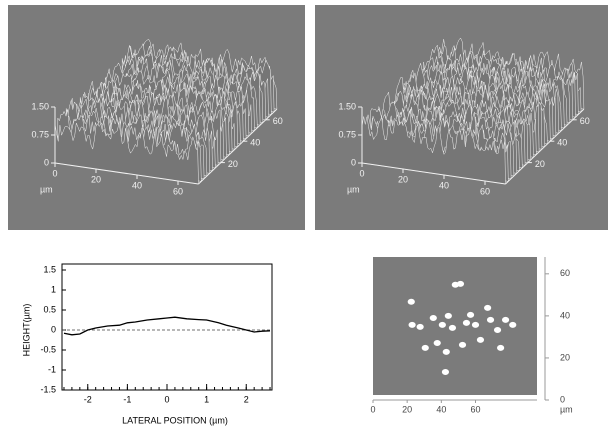  Describe the element at coordinates (127, 399) in the screenshot. I see `x-tick-label: -1` at that location.